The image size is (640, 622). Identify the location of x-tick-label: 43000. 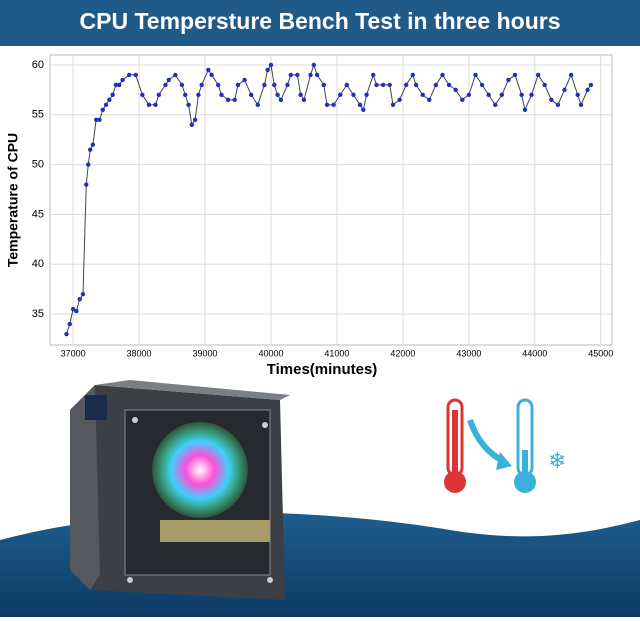
(468, 353).